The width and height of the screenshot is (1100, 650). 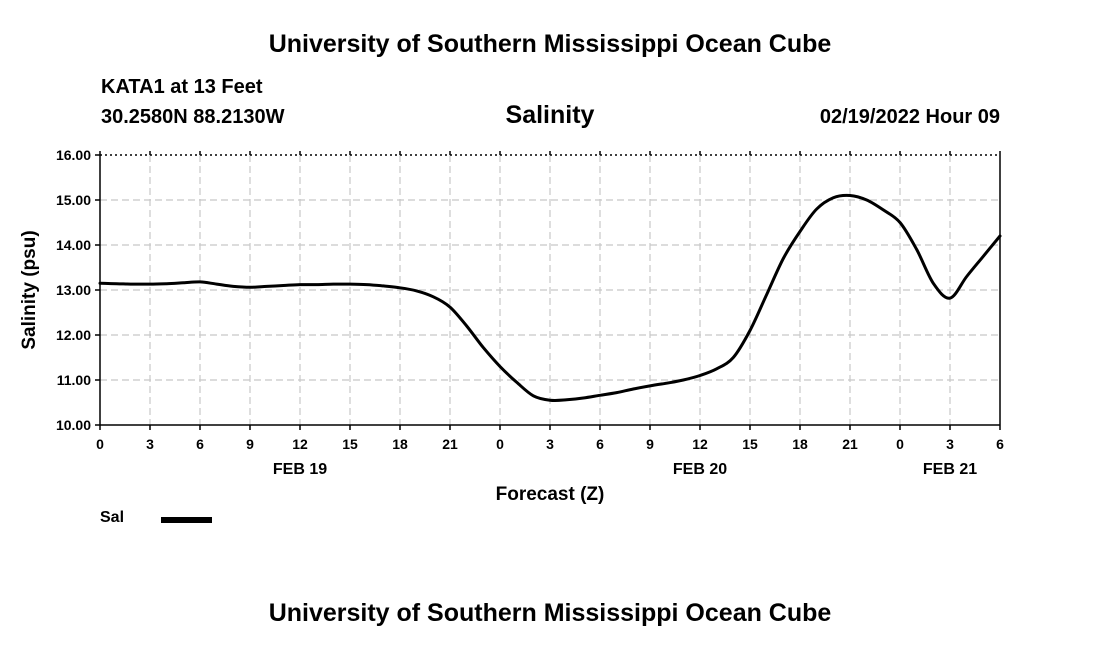 I want to click on forecast-datetime: 02/19/2022 Hour 09, so click(x=909, y=117).